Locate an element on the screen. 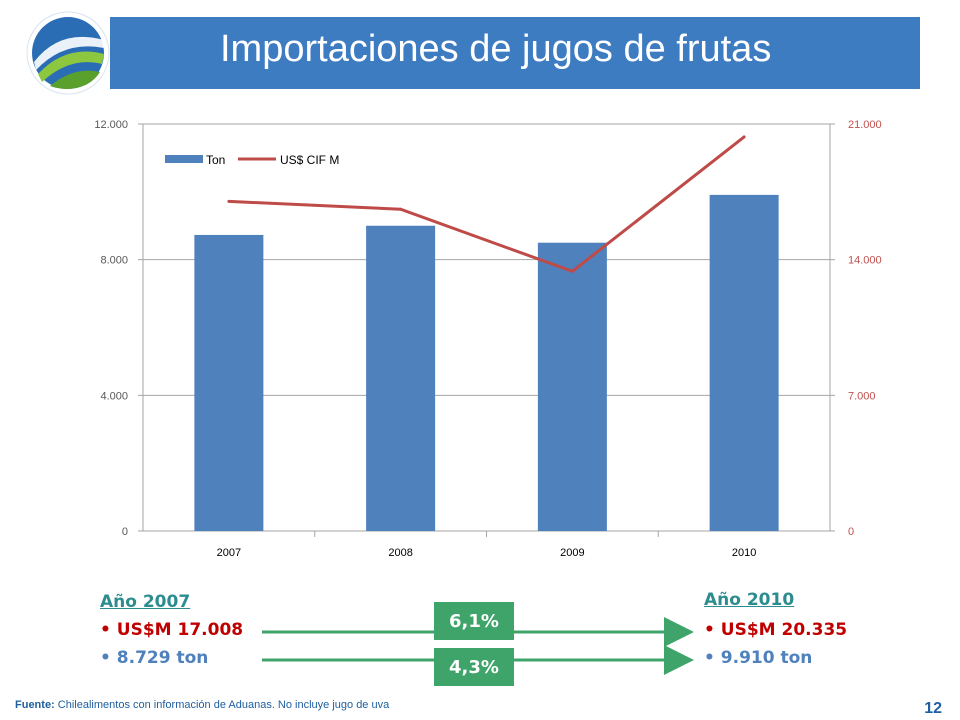 The height and width of the screenshot is (720, 960). growth-usd-badge: 6,1% is located at coordinates (474, 621).